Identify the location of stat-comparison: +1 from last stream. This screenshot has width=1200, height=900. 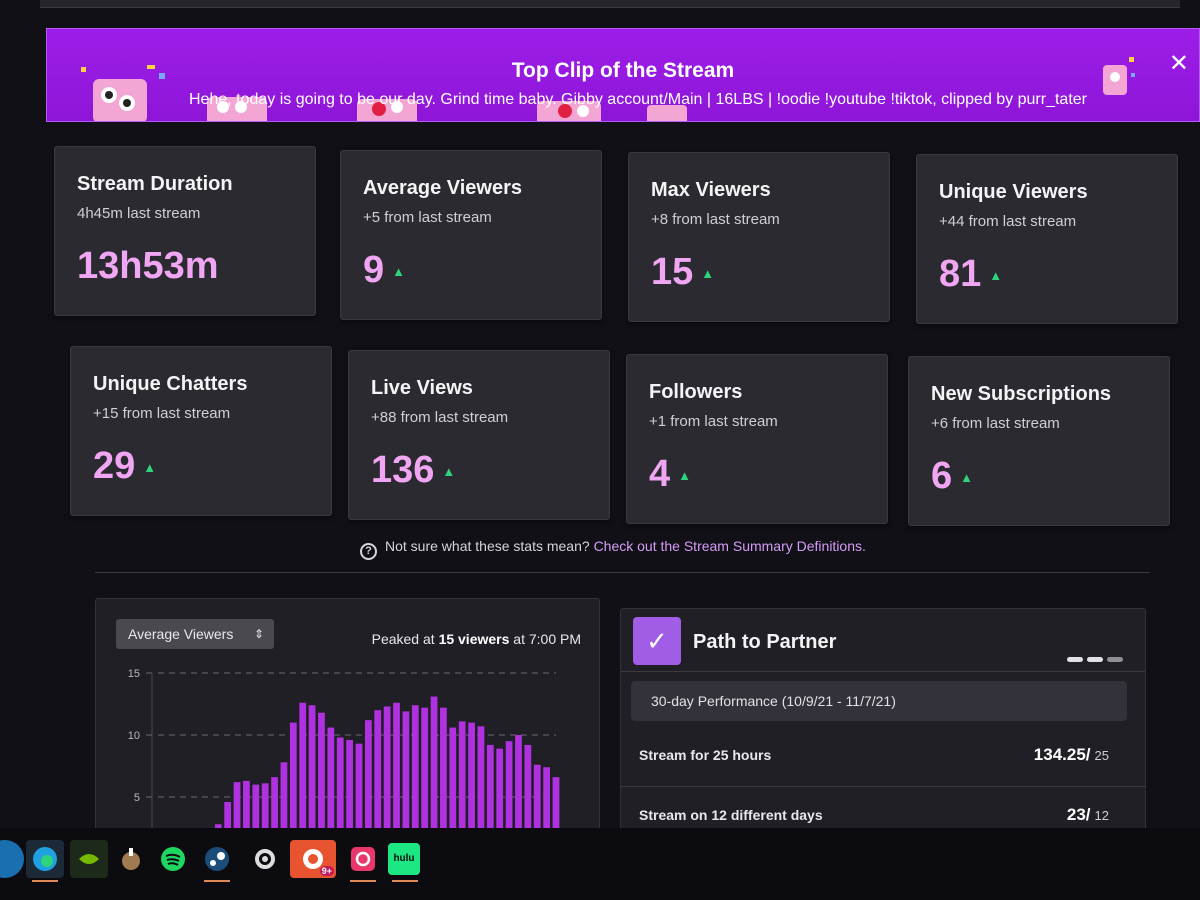
(713, 421).